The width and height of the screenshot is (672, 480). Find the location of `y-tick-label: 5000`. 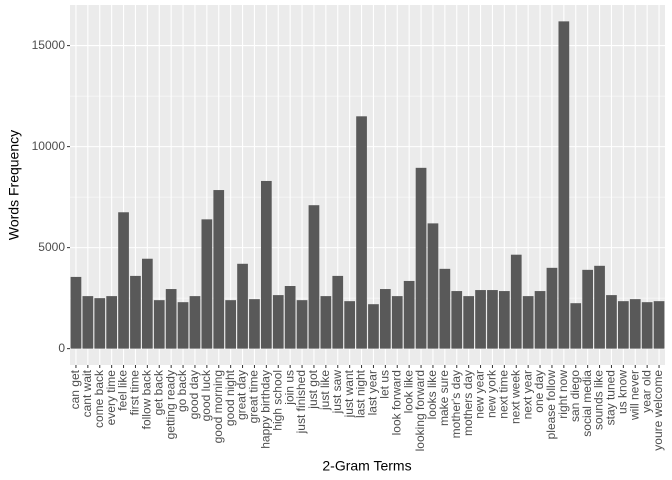

y-tick-label: 5000 is located at coordinates (51, 247).